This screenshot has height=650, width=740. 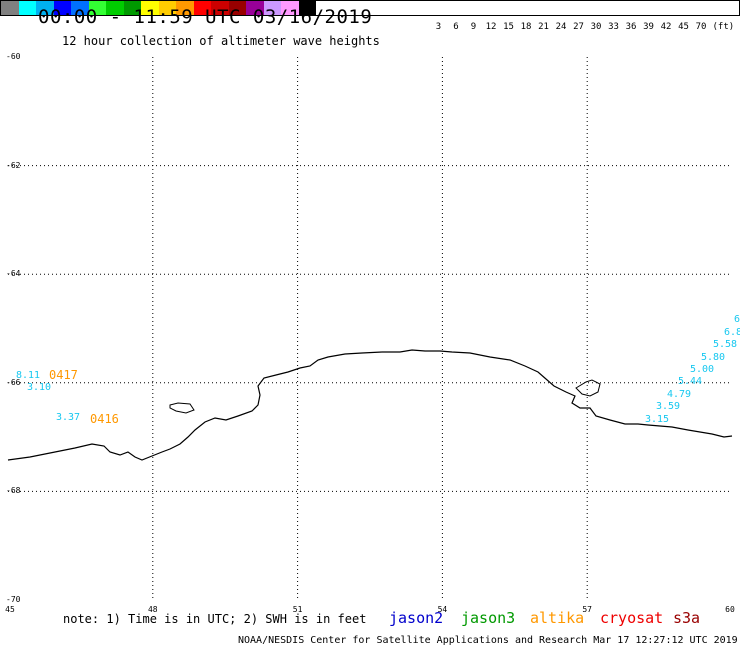 I want to click on coastline-inlet, so click(x=182, y=408).